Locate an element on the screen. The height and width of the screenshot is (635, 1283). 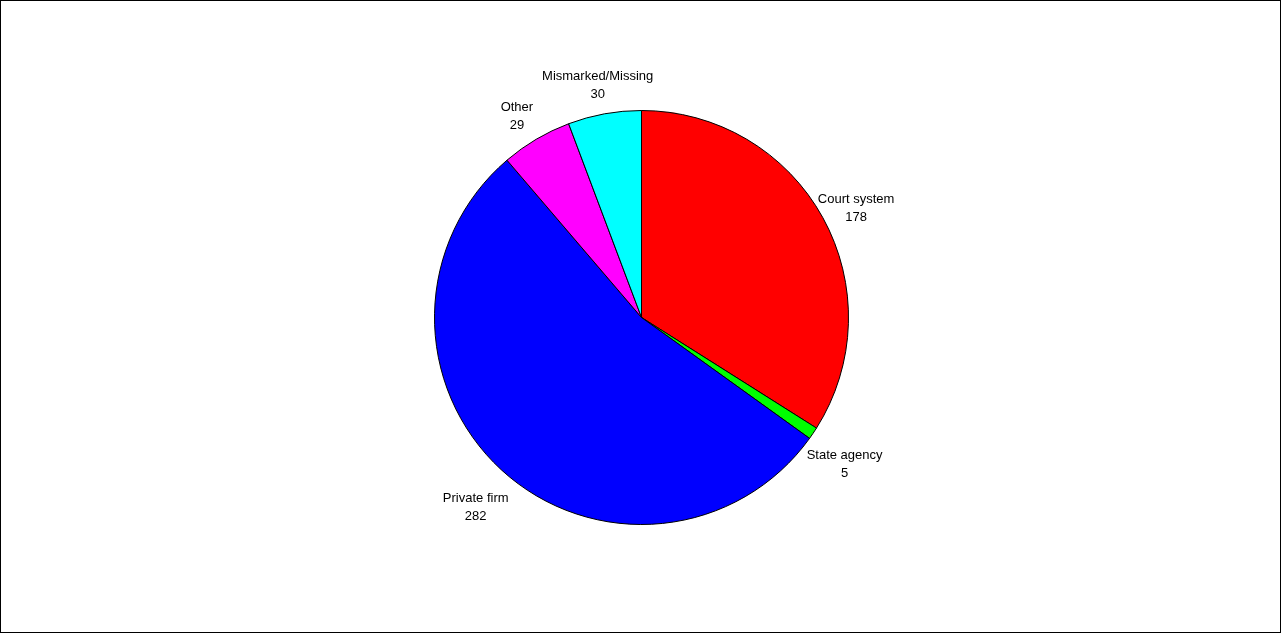
slice-label: Mismarked/Missing is located at coordinates (598, 76).